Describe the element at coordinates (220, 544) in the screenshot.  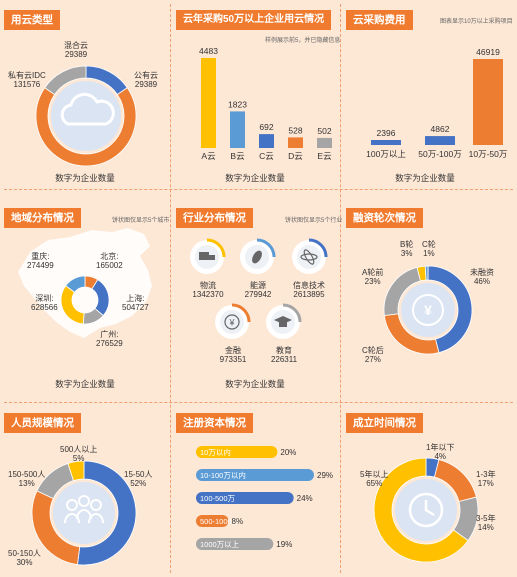
I see `capital-category-label: 1000万以上` at that location.